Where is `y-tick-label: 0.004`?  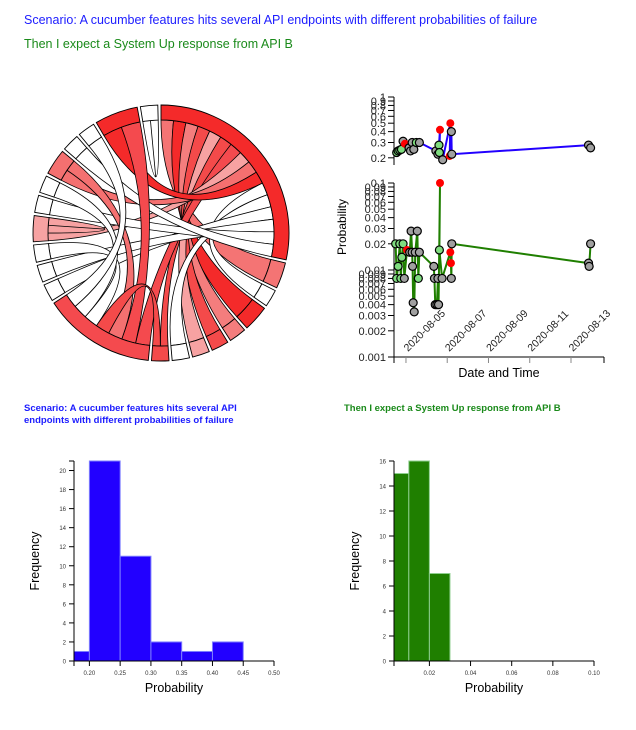
y-tick-label: 0.004 is located at coordinates (372, 306).